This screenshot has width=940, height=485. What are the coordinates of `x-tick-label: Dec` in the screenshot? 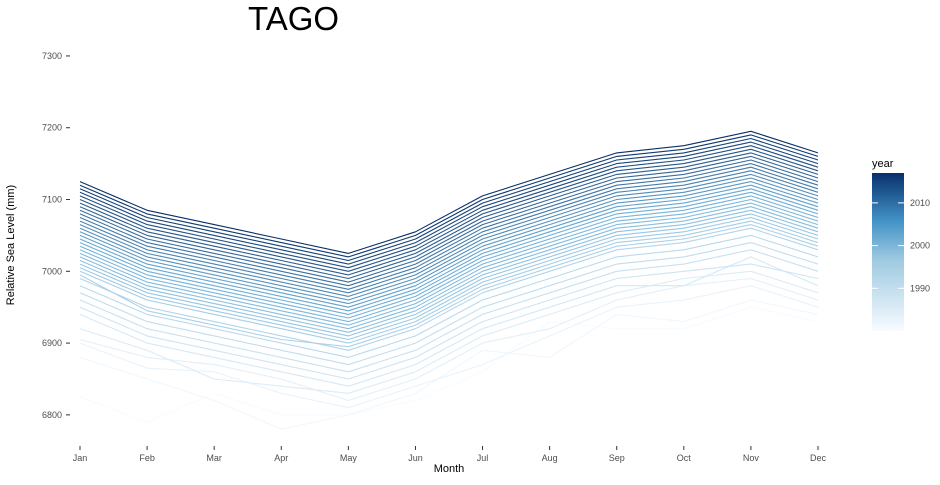 It's located at (818, 458).